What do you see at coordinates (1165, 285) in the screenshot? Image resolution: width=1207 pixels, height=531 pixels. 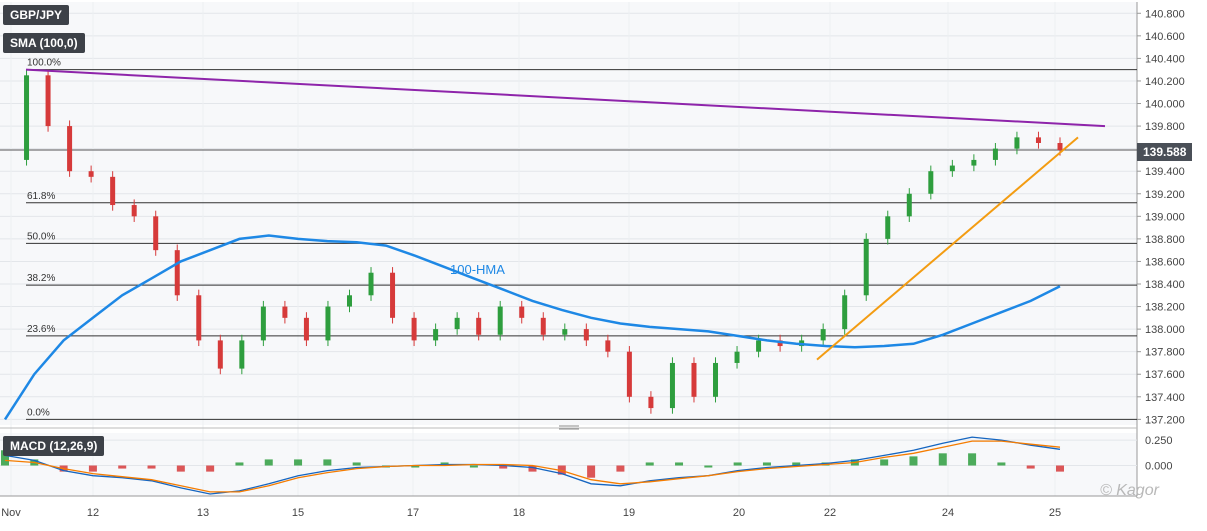 I see `y-tick-label: 138.400` at bounding box center [1165, 285].